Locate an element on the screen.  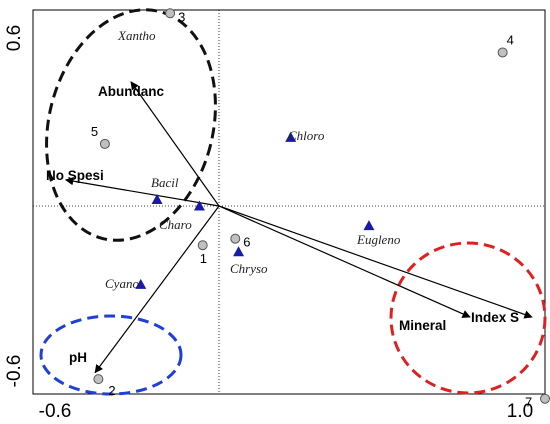
vector-label-no-spesi: No Spesi is located at coordinates (75, 175).